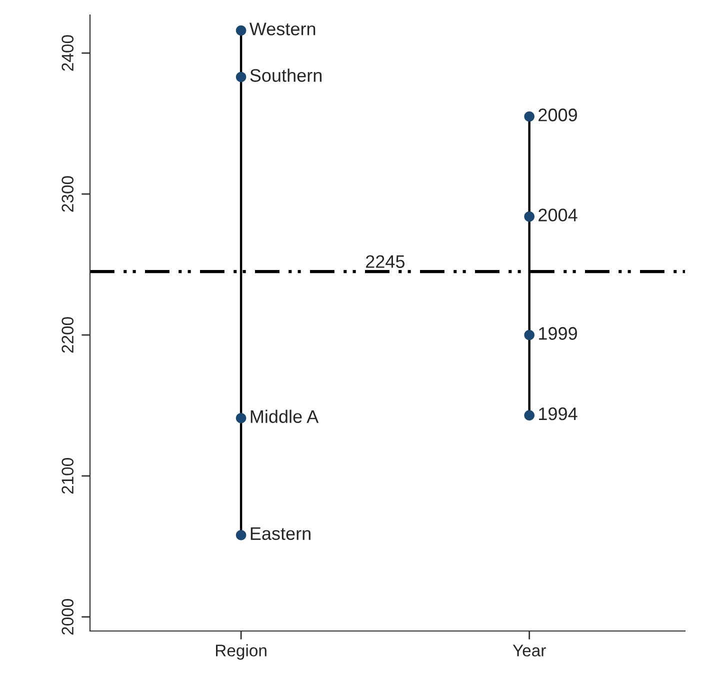 Image resolution: width=702 pixels, height=698 pixels. What do you see at coordinates (529, 650) in the screenshot?
I see `x-tick-label: Year` at bounding box center [529, 650].